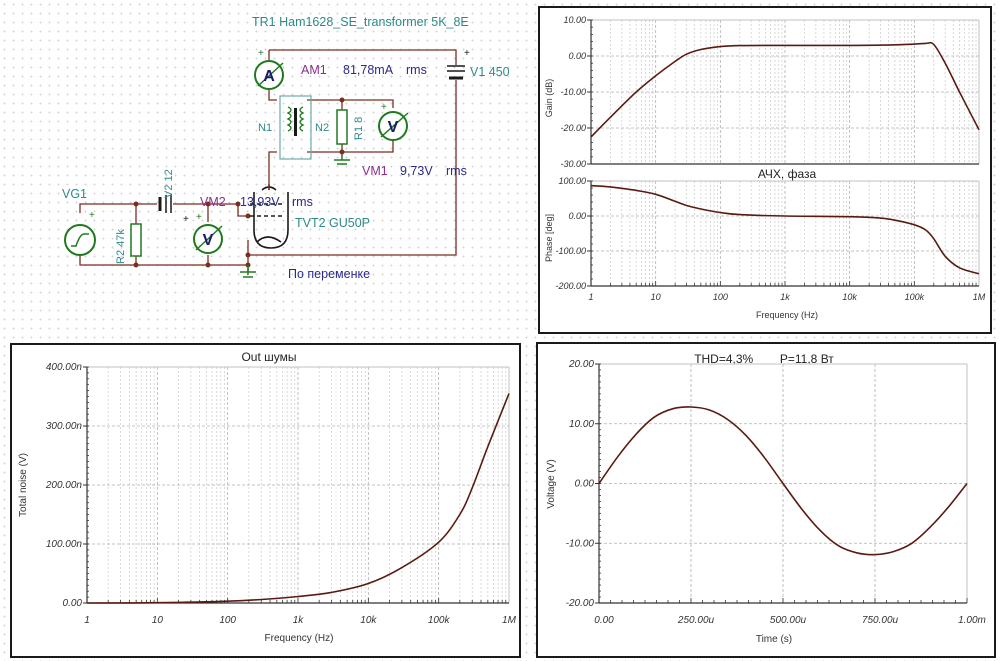 This screenshot has height=661, width=1000. What do you see at coordinates (774, 639) in the screenshot?
I see `x-axis-label: Time (s)` at bounding box center [774, 639].